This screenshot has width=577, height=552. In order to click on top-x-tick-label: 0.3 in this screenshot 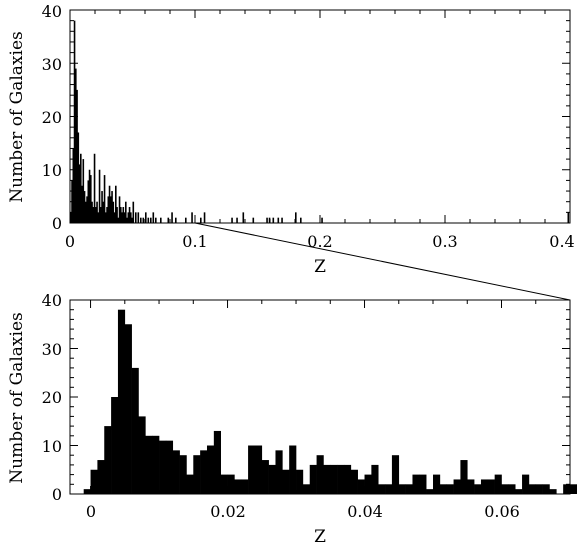, I will do `click(444, 241)`.